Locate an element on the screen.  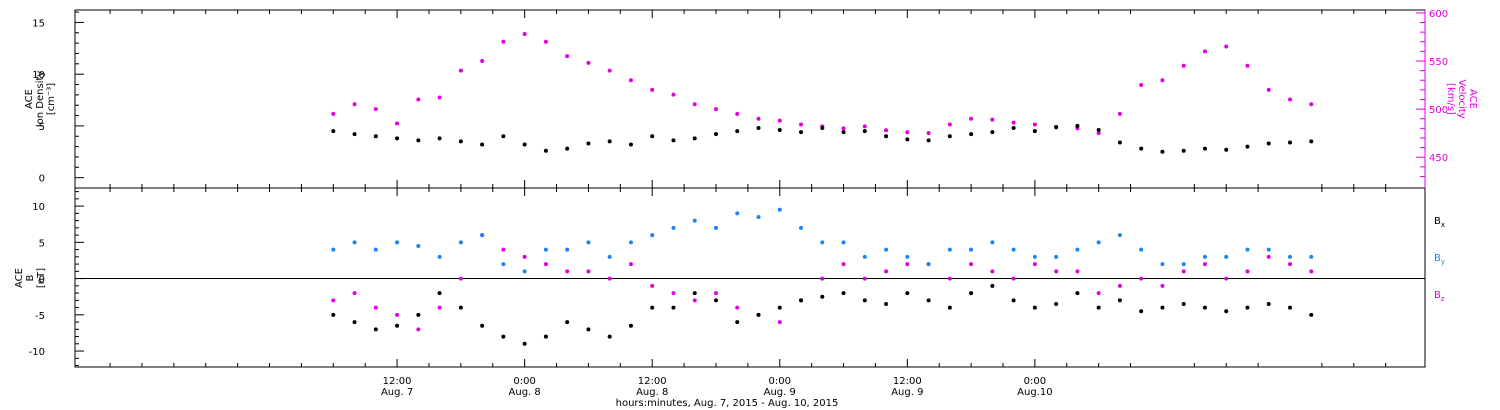
field-tick-label: 10 is located at coordinates (38, 207).